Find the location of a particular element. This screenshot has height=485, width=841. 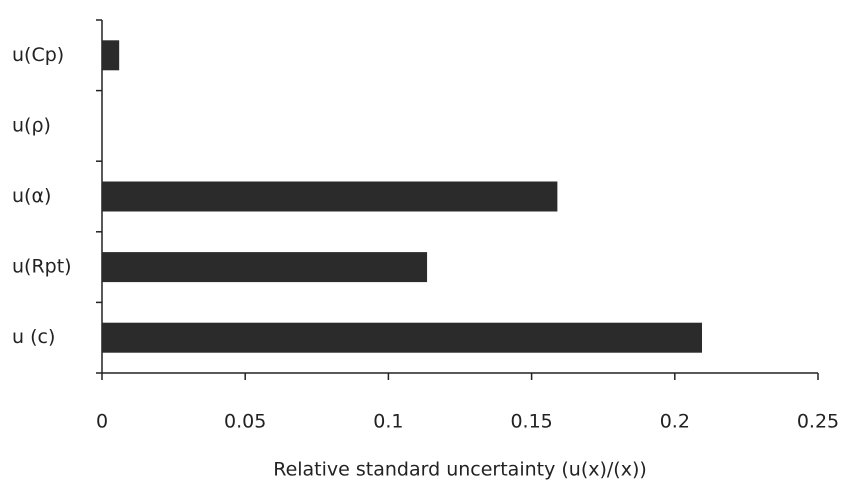

y-tick-label: u(Cp) is located at coordinates (38, 55).